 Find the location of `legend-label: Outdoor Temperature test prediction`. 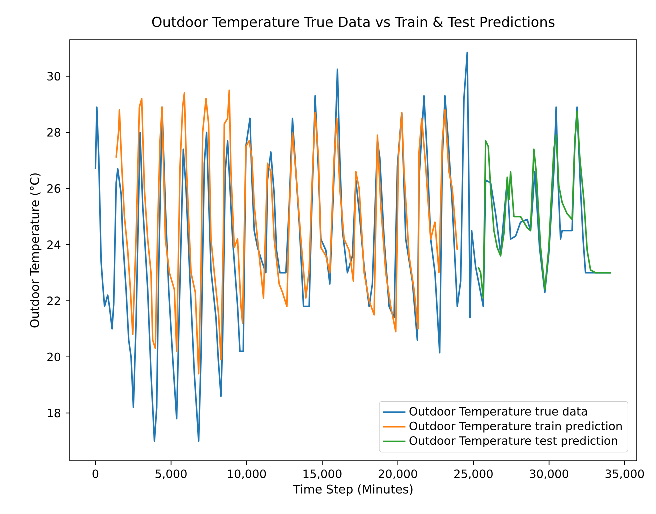

legend-label: Outdoor Temperature test prediction is located at coordinates (514, 442).